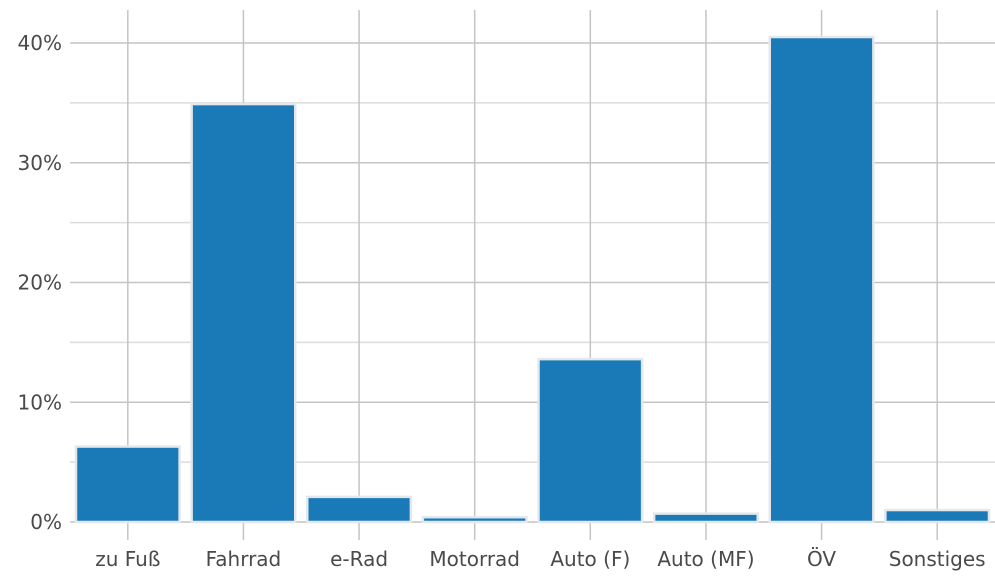 This screenshot has height=577, width=995. I want to click on bar-fahrrad, so click(243, 313).